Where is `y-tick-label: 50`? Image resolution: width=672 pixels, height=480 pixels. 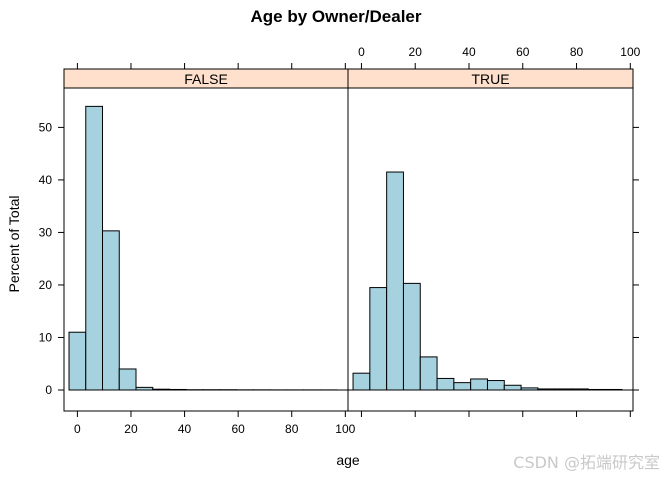 y-tick-label: 50 is located at coordinates (46, 127).